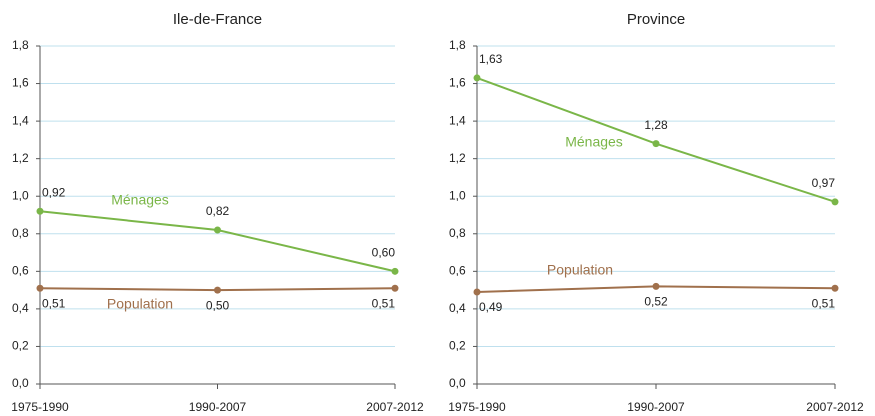 This screenshot has width=875, height=416. What do you see at coordinates (218, 305) in the screenshot?
I see `data-label: 0,50` at bounding box center [218, 305].